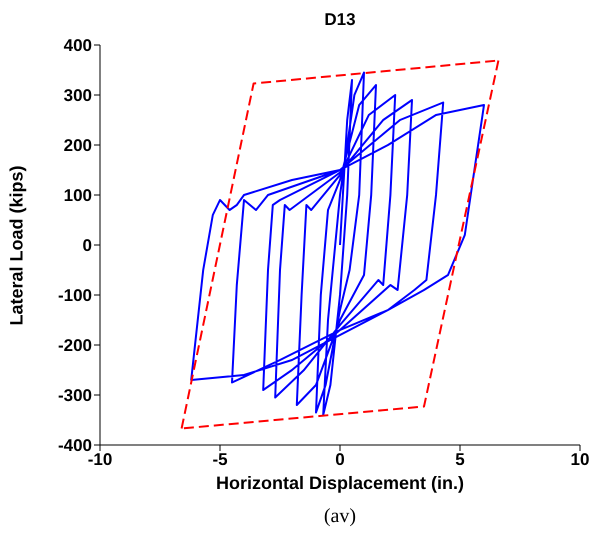  I want to click on y-tick-label: -100, so click(75, 296).